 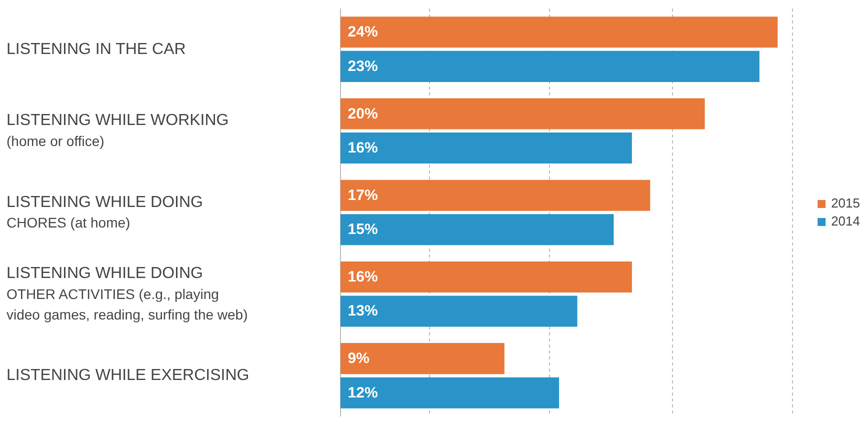 What do you see at coordinates (845, 203) in the screenshot?
I see `legend-label: 2015` at bounding box center [845, 203].